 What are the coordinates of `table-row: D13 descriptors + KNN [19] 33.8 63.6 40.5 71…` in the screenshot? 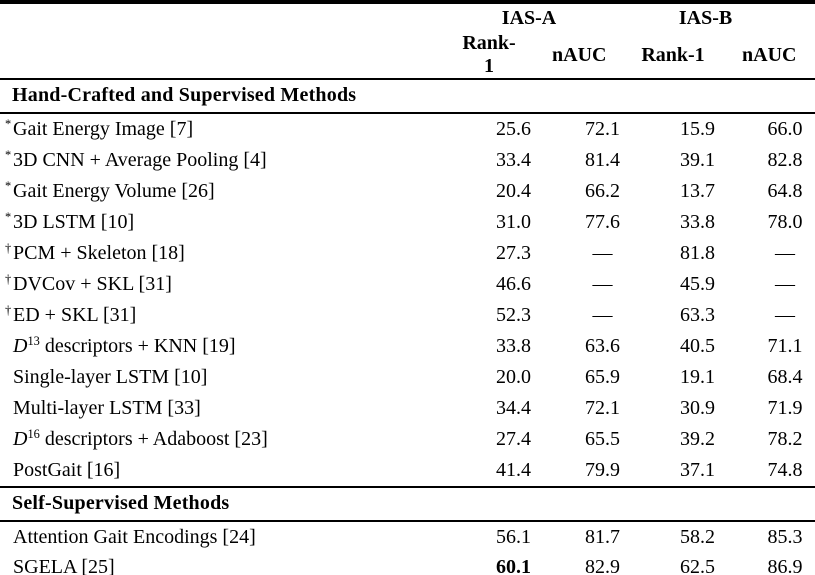 It's located at (407, 346).